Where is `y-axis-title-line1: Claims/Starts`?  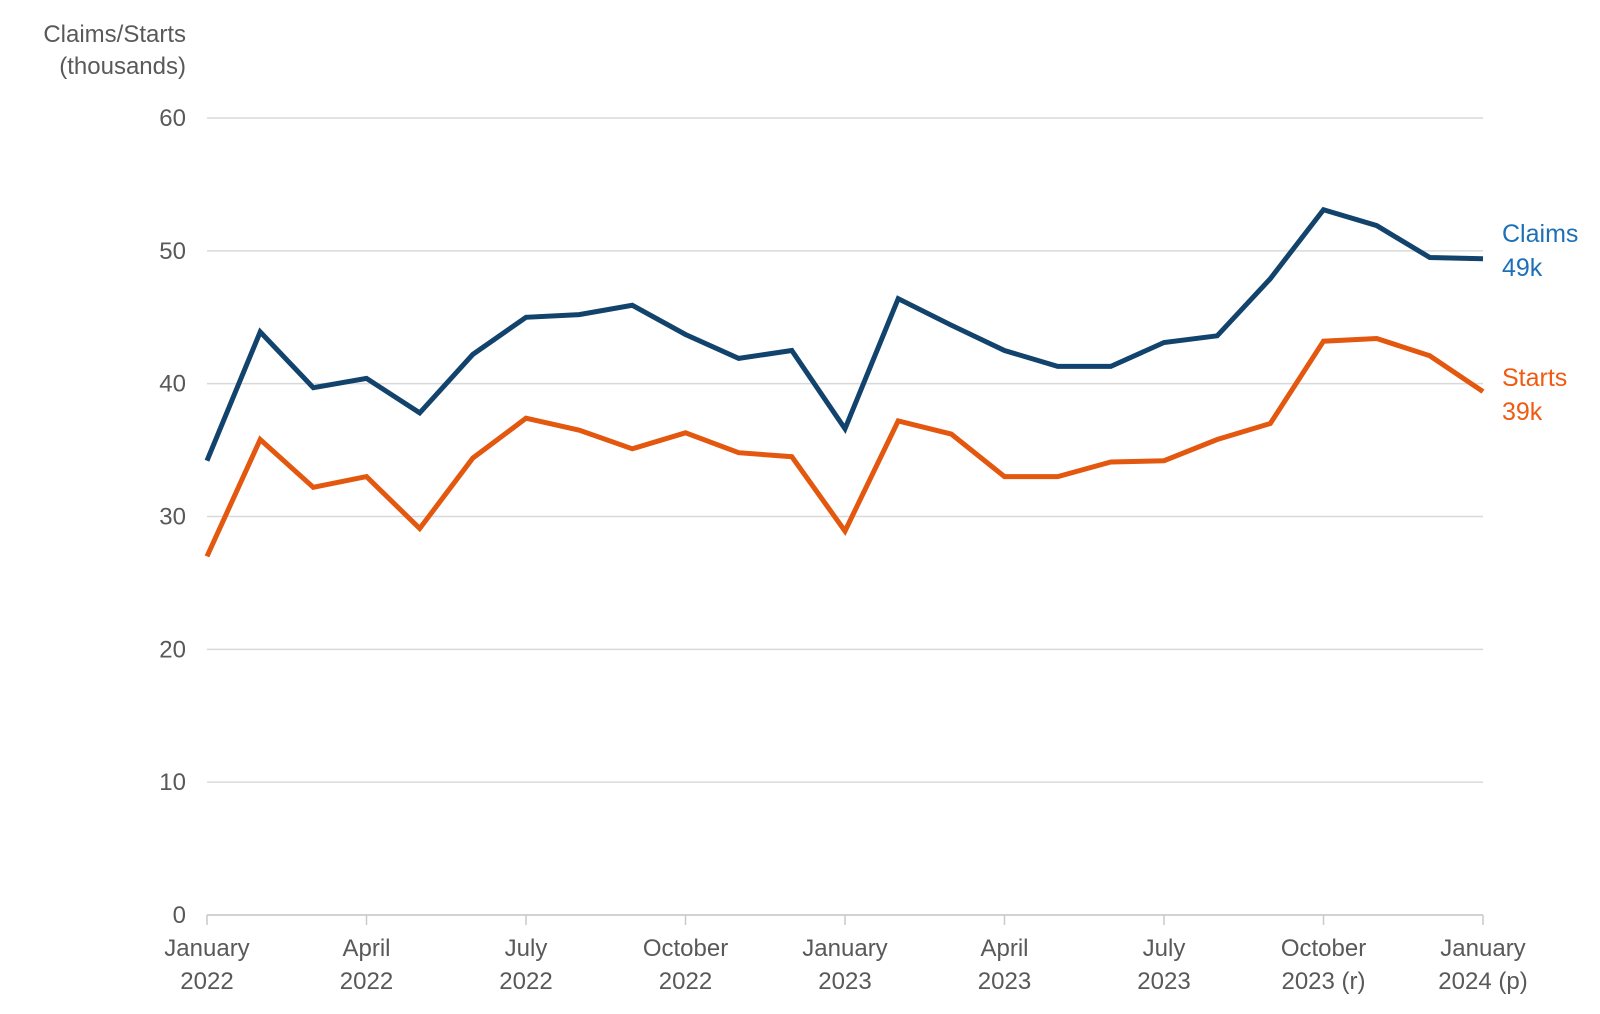
y-axis-title-line1: Claims/Starts is located at coordinates (114, 34).